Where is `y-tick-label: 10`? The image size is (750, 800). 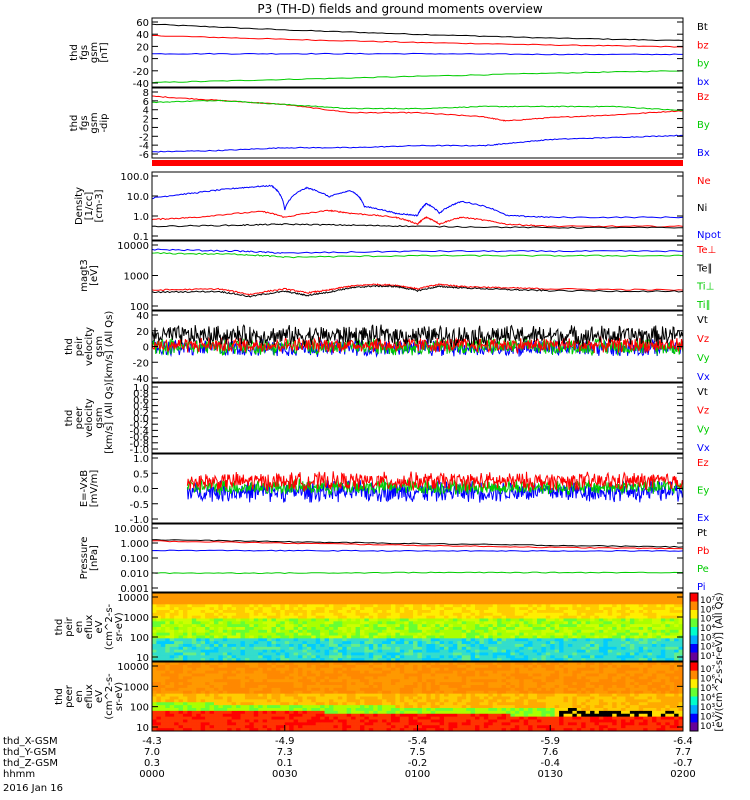 y-tick-label: 10 is located at coordinates (142, 658).